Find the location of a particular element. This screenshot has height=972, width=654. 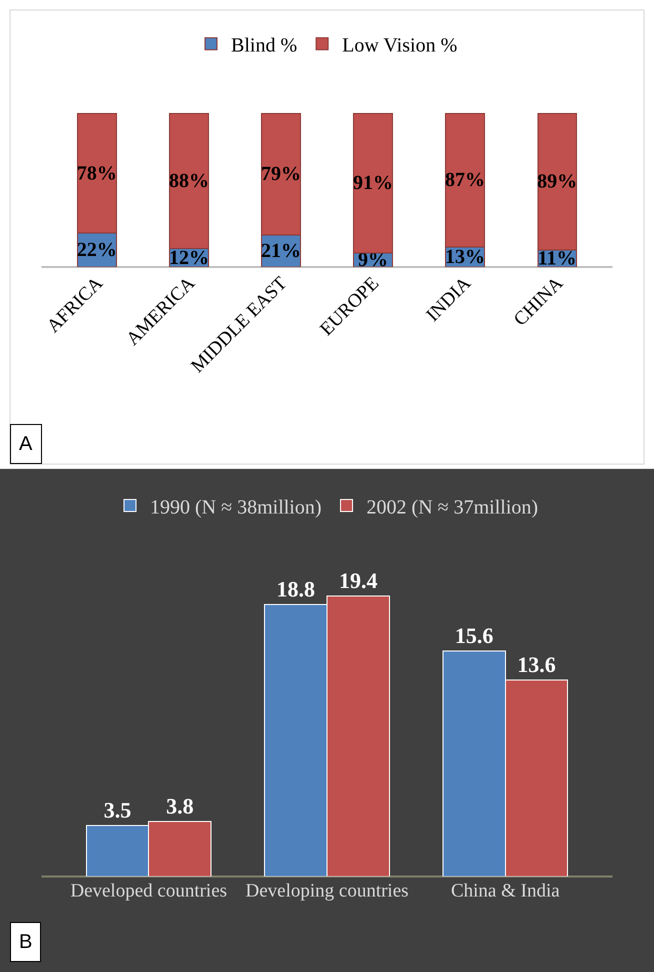

legend-label: 1990 (N ≈ 38million) is located at coordinates (236, 507).